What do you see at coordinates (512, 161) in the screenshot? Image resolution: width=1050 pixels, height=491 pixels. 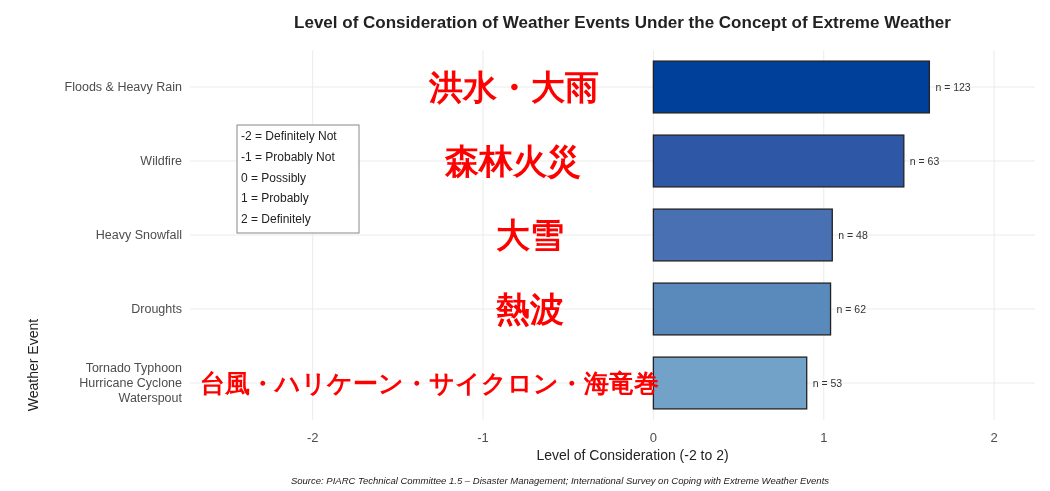 I see `annotation: 森林火災` at bounding box center [512, 161].